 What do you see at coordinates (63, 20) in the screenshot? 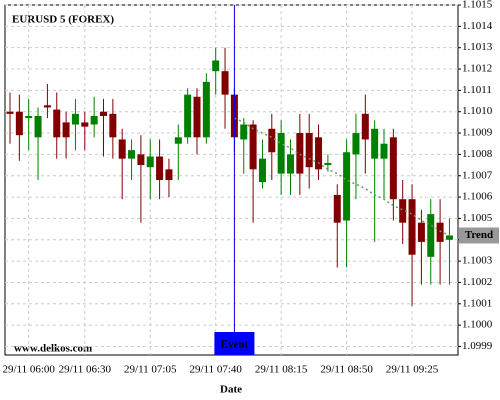
I see `chart-title: EURUSD 5 (FOREX)` at bounding box center [63, 20].